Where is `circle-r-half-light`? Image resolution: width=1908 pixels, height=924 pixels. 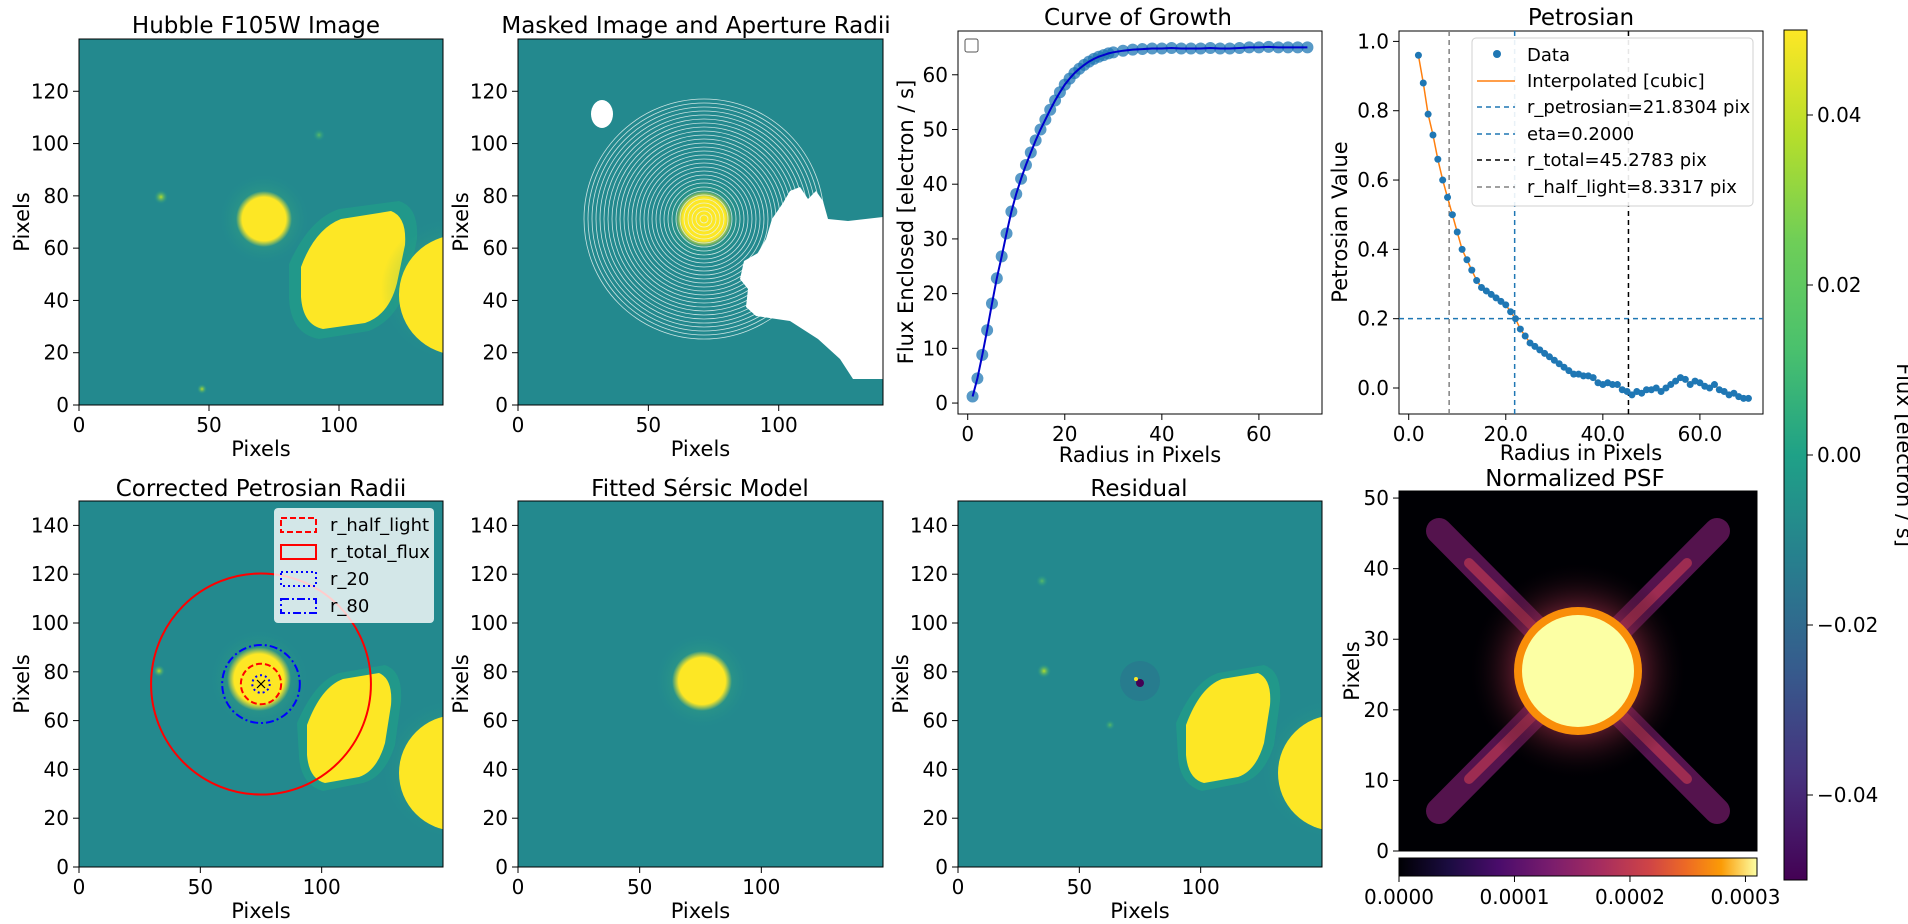
circle-r-half-light is located at coordinates (261, 684).